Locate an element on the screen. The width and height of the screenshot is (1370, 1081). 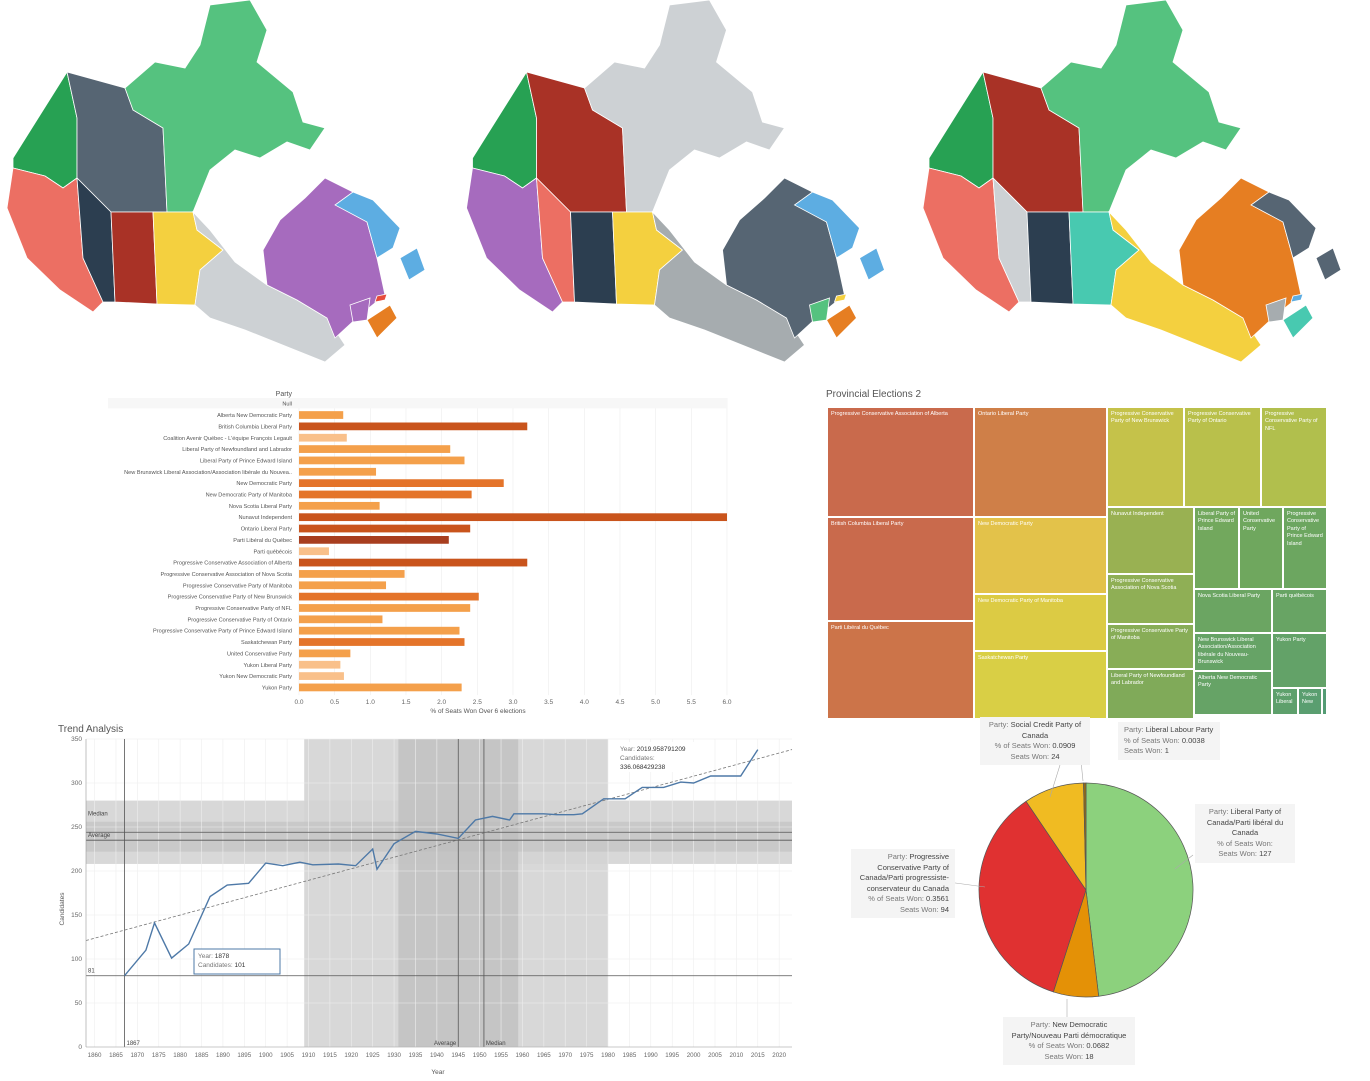
treemap-cell-label: New Democratic Party of Manitoba is located at coordinates (1020, 601).